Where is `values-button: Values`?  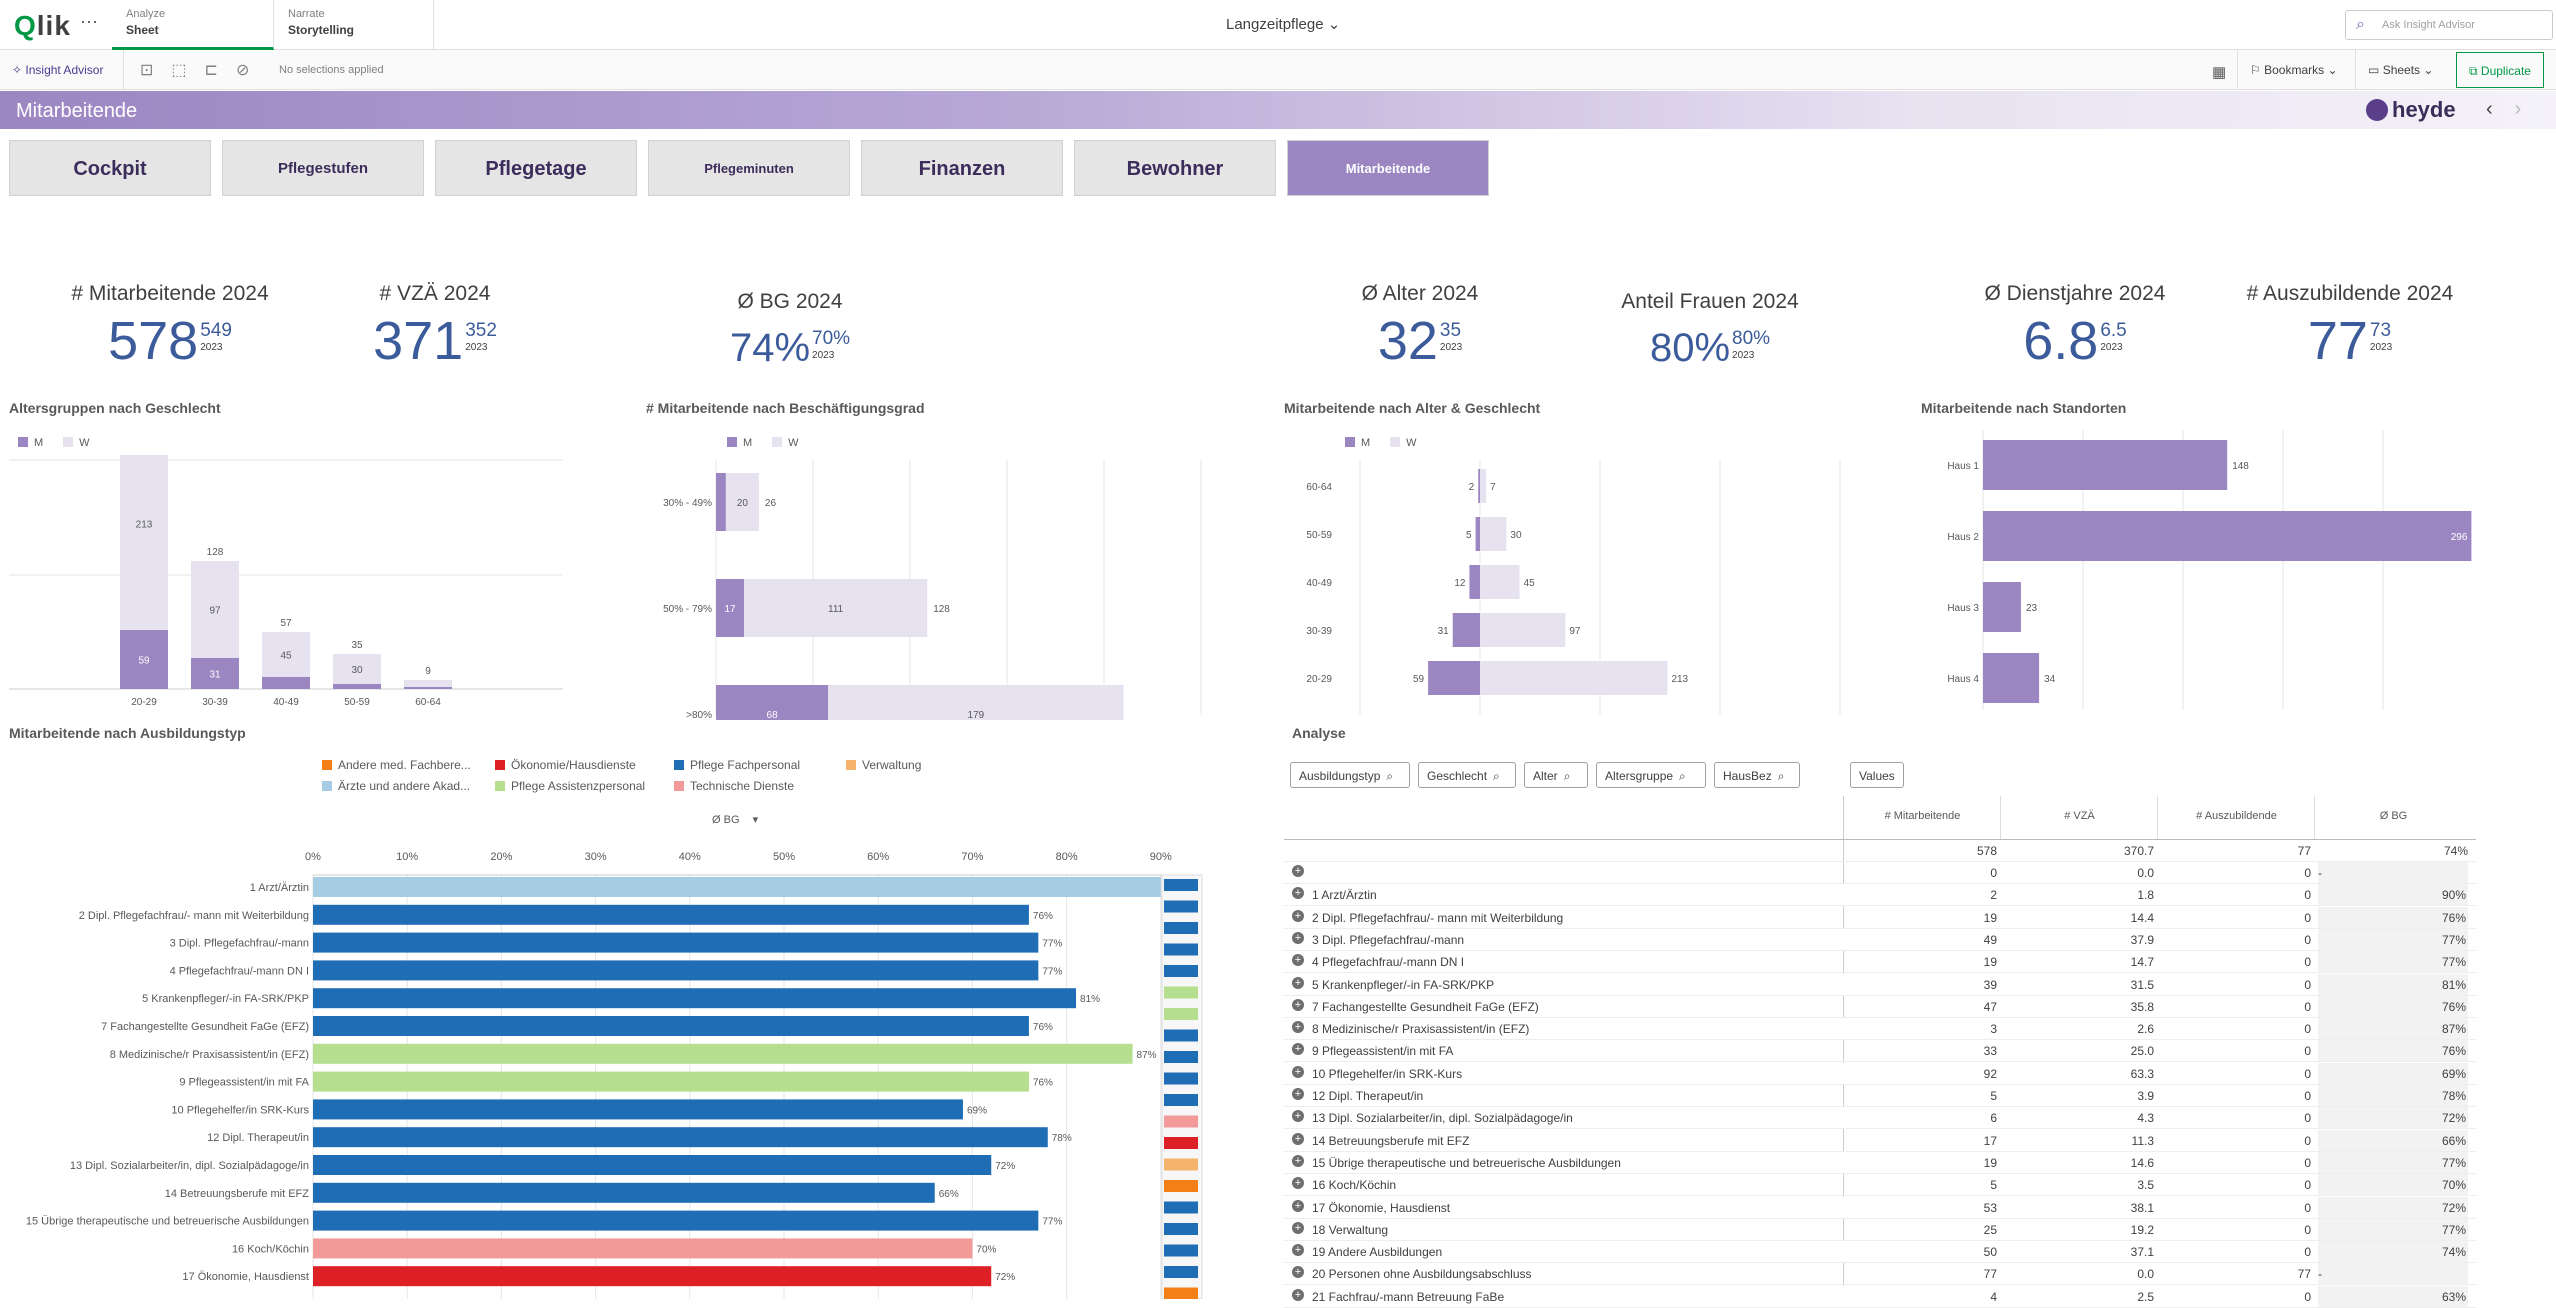 values-button: Values is located at coordinates (1877, 775).